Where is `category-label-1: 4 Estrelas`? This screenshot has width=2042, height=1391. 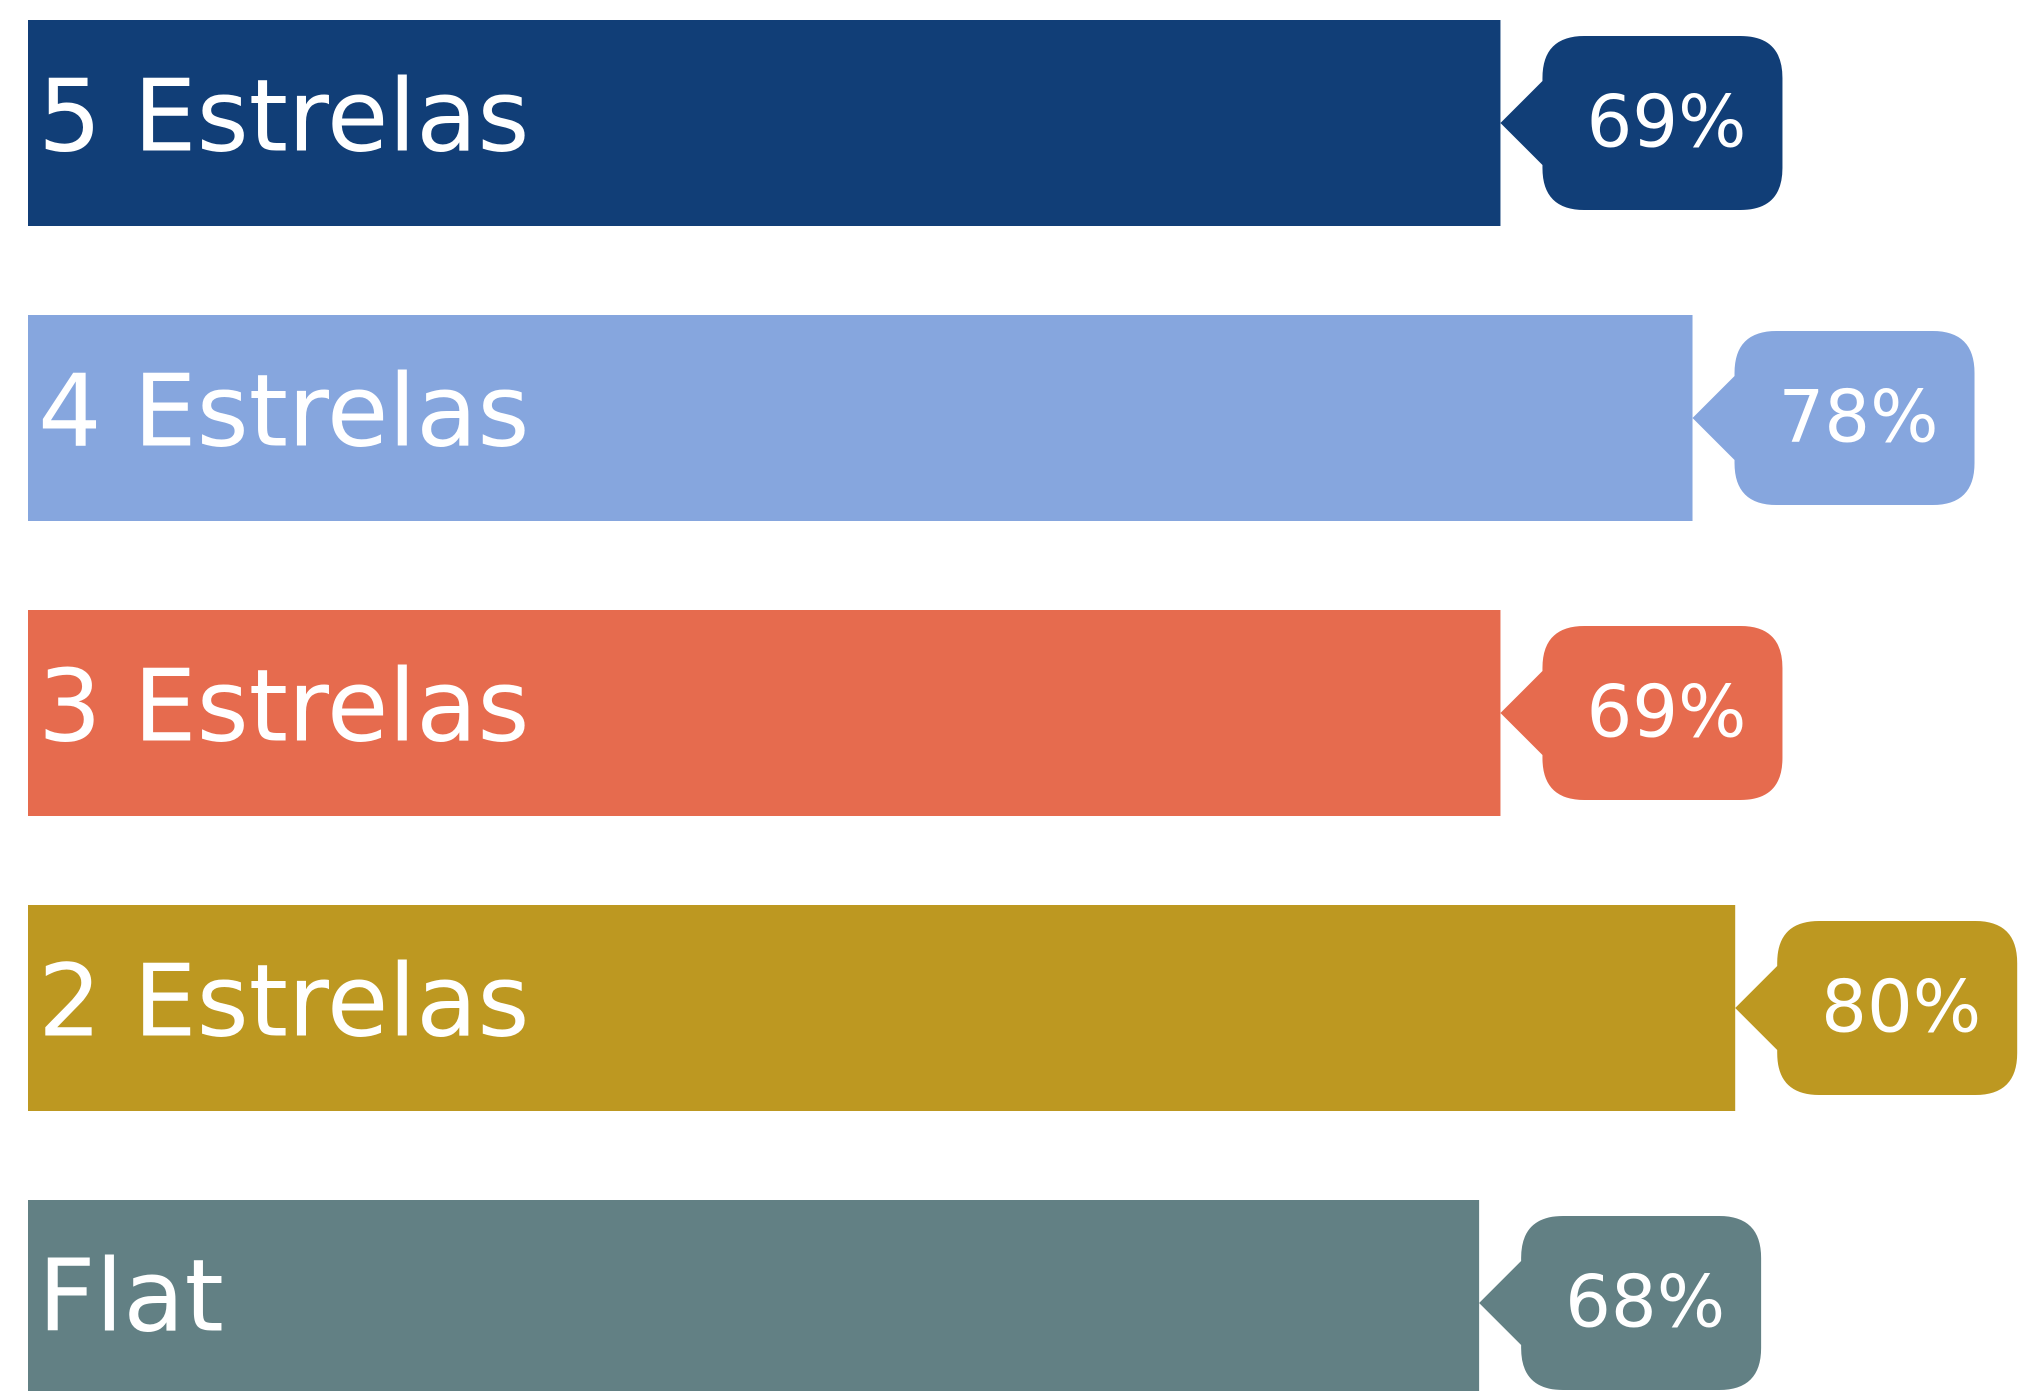 category-label-1: 4 Estrelas is located at coordinates (284, 410).